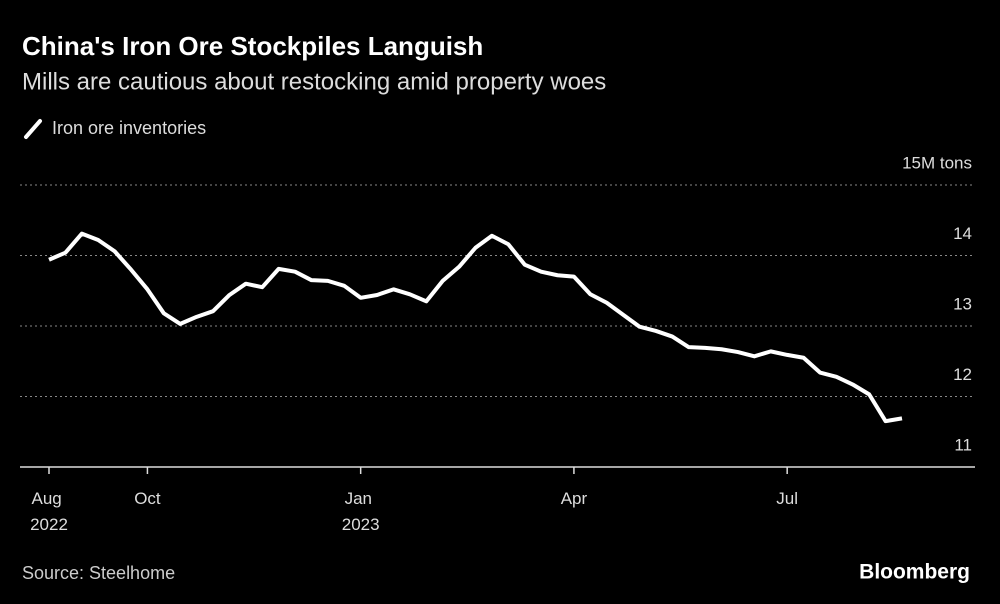 This screenshot has height=604, width=1000. What do you see at coordinates (962, 374) in the screenshot?
I see `y-tick-label: 12` at bounding box center [962, 374].